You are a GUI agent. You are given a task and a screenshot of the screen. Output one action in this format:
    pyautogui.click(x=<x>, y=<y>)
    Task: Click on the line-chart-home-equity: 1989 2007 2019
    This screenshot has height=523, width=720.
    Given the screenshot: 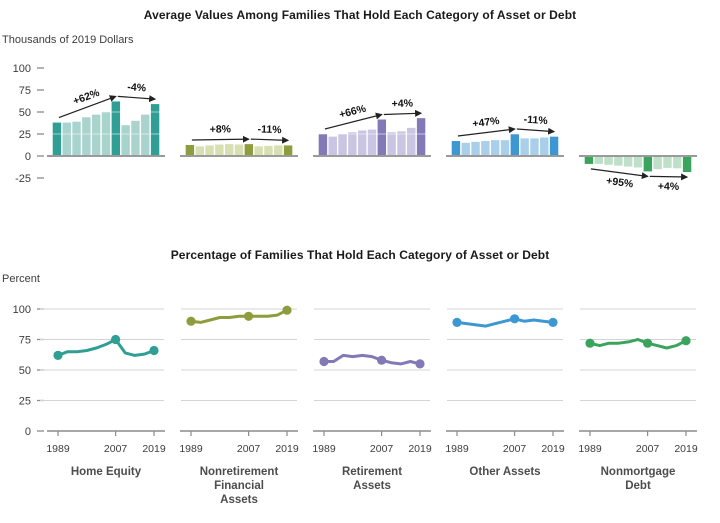 What is the action you would take?
    pyautogui.click(x=103, y=381)
    